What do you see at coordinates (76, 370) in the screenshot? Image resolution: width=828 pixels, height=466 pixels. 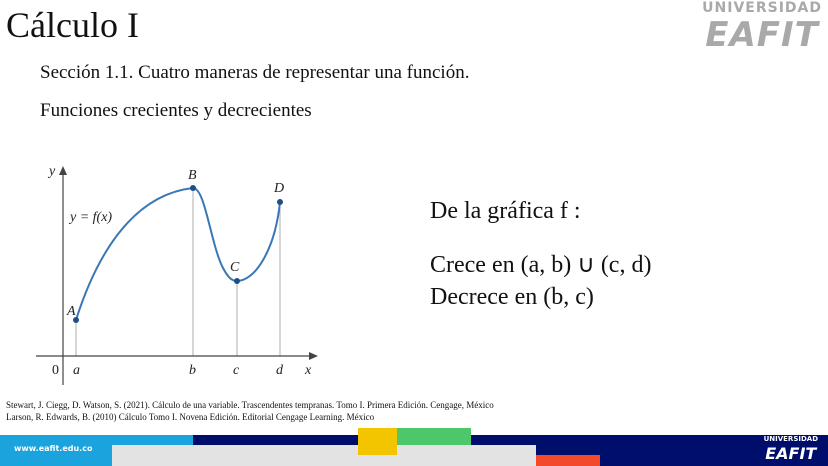 I see `tick-a: a` at bounding box center [76, 370].